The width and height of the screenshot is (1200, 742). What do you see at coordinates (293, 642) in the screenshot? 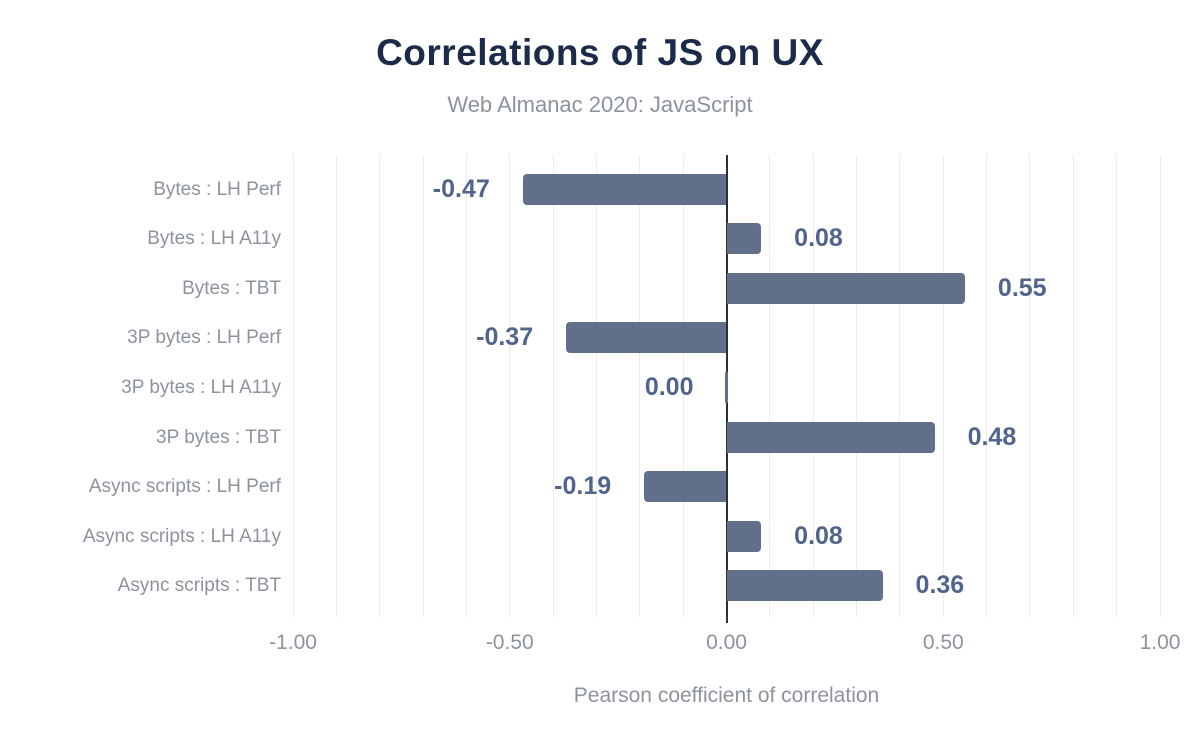
I see `x-axis-tick: -1.00` at bounding box center [293, 642].